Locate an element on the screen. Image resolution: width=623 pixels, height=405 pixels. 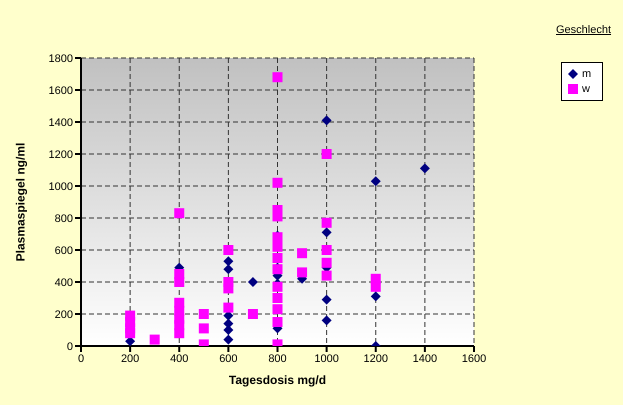
x-tick-label: 800 is located at coordinates (277, 358).